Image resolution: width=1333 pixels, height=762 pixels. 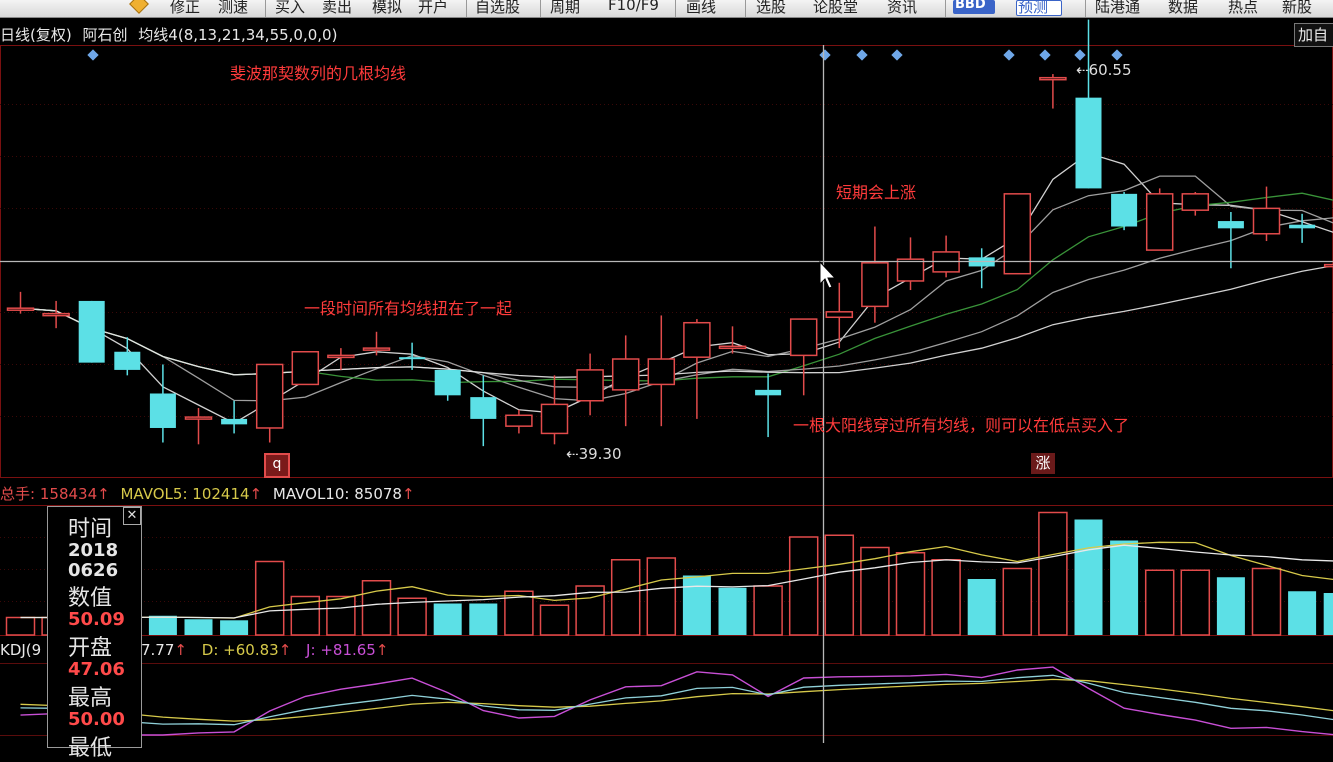 What do you see at coordinates (970, 6) in the screenshot?
I see `toolbar-item: BBD` at bounding box center [970, 6].